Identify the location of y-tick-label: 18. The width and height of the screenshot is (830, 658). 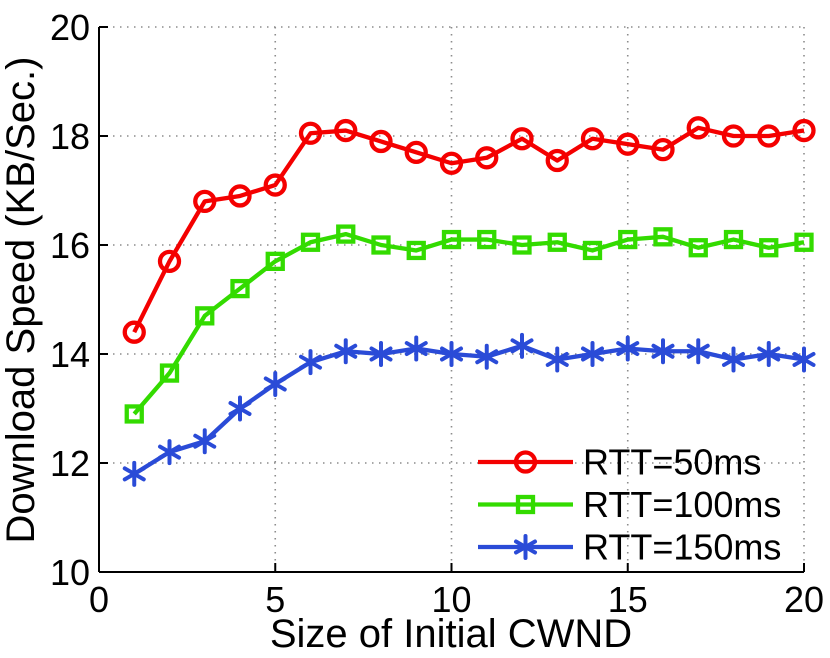
(70, 136).